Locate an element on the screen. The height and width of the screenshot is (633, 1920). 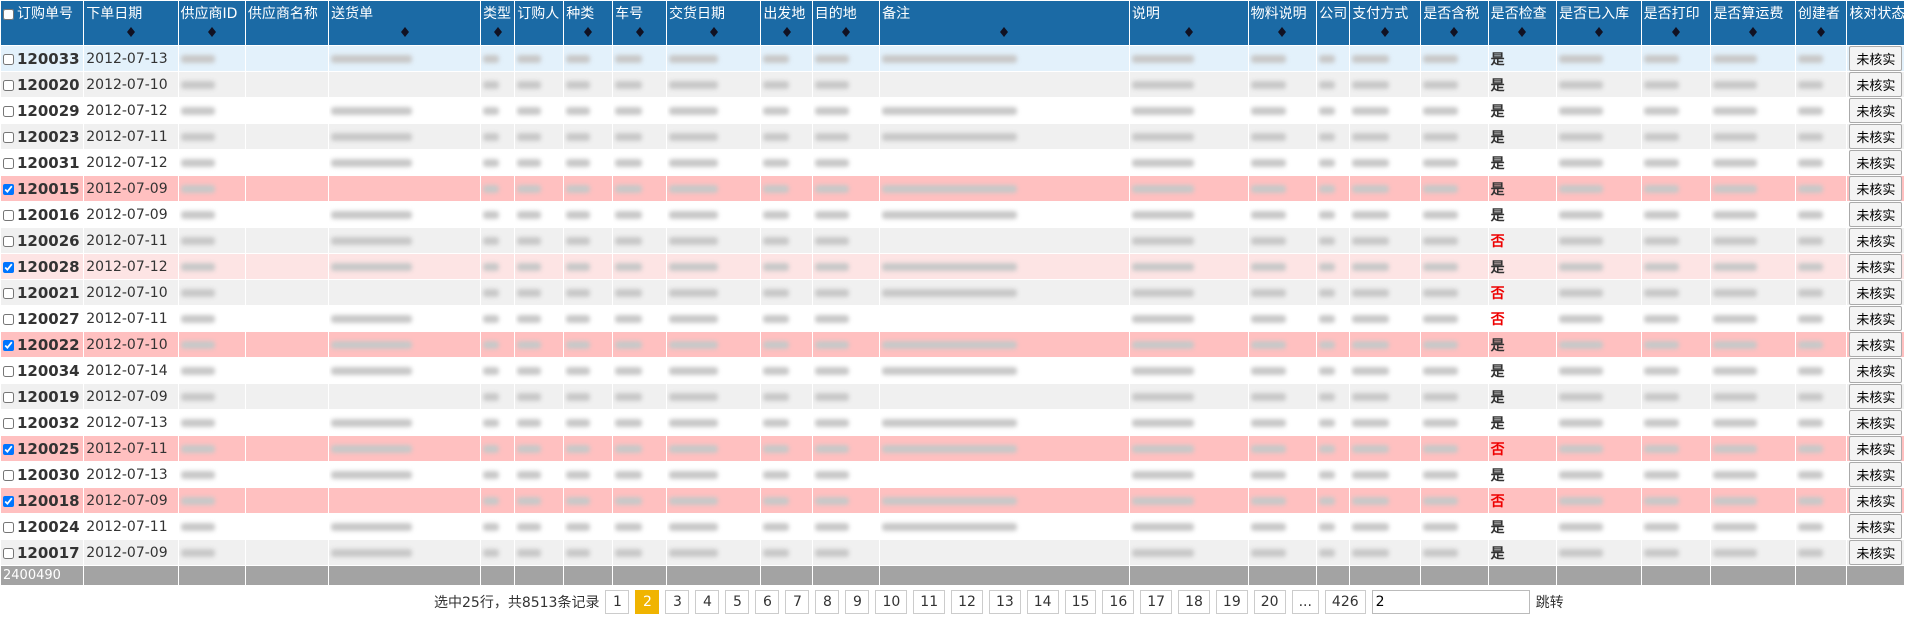
page-link: 1 is located at coordinates (617, 602).